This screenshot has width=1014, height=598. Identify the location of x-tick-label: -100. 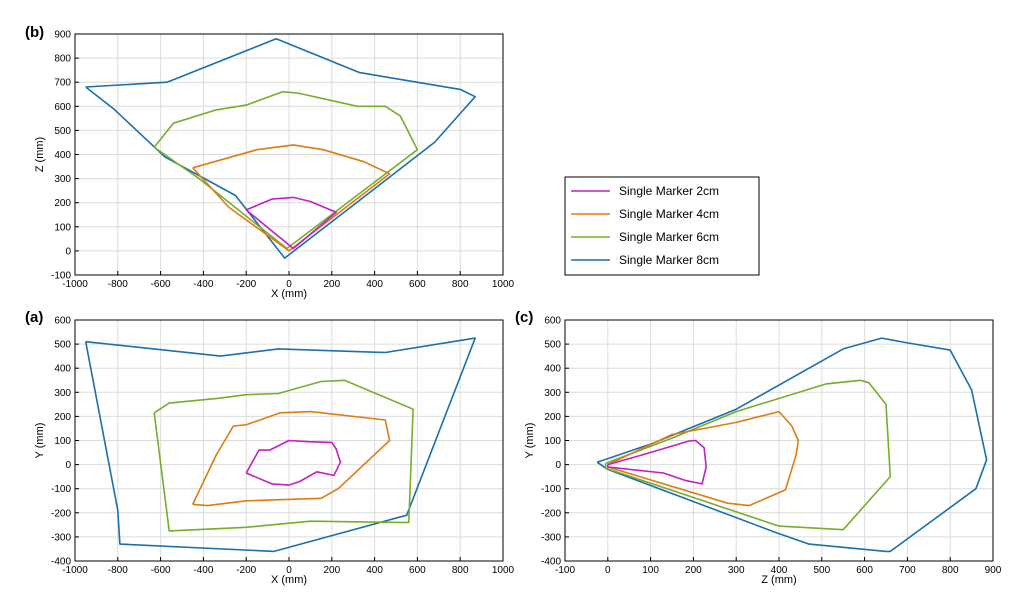
(565, 570).